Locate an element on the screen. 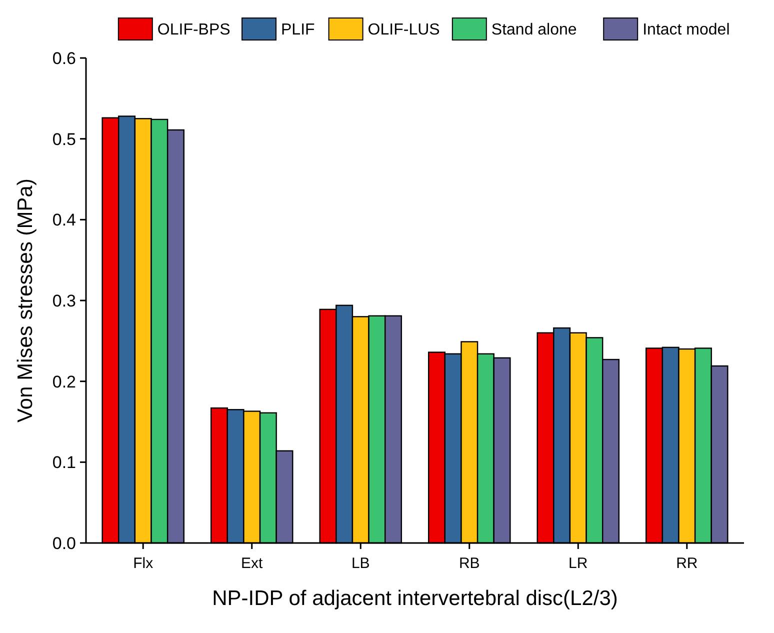 The width and height of the screenshot is (774, 633). x-axis-title: NP-IDP of adjacent intervertebral disc(L2/3) is located at coordinates (415, 598).